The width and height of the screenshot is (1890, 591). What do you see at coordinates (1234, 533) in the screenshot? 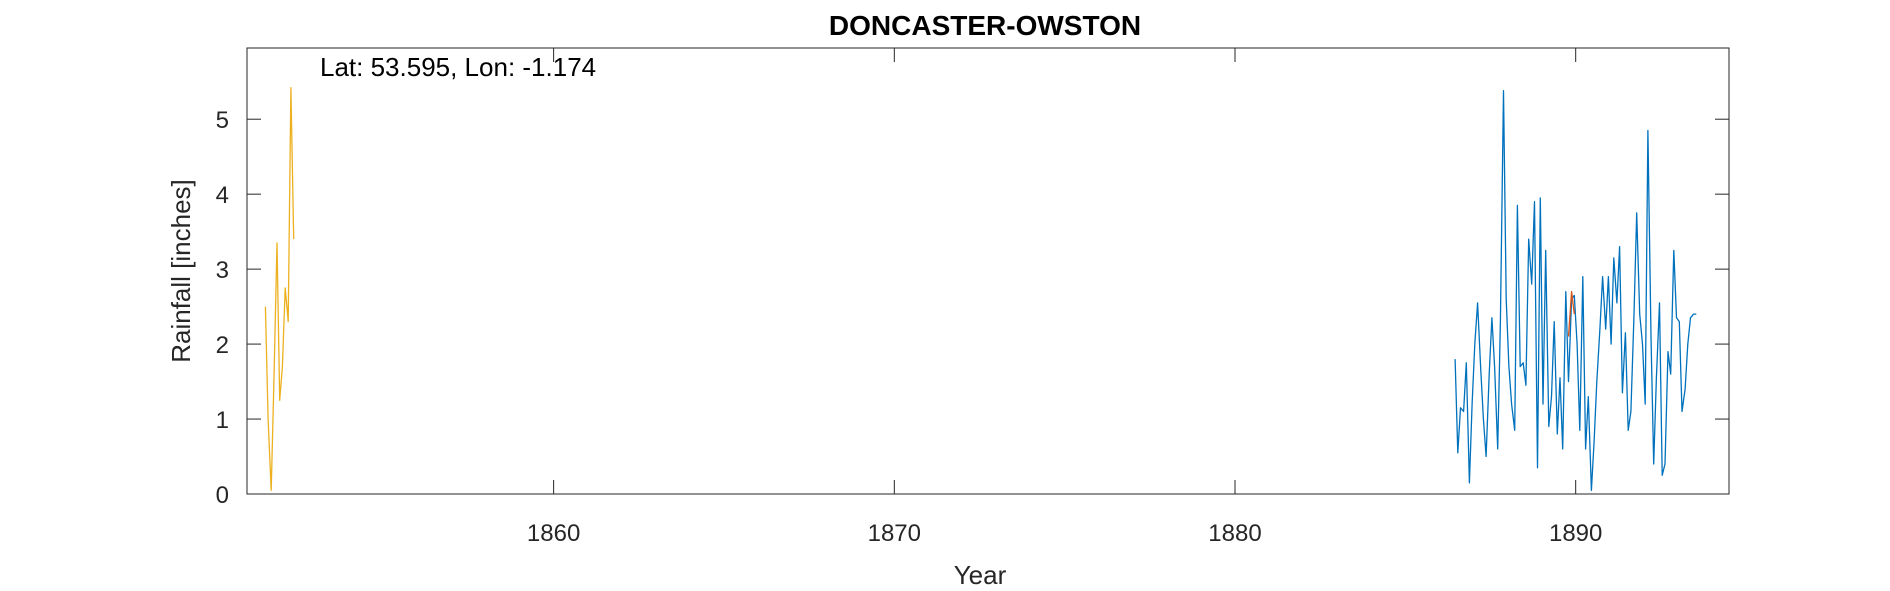
I see `x-tick-label: 1880` at bounding box center [1234, 533].